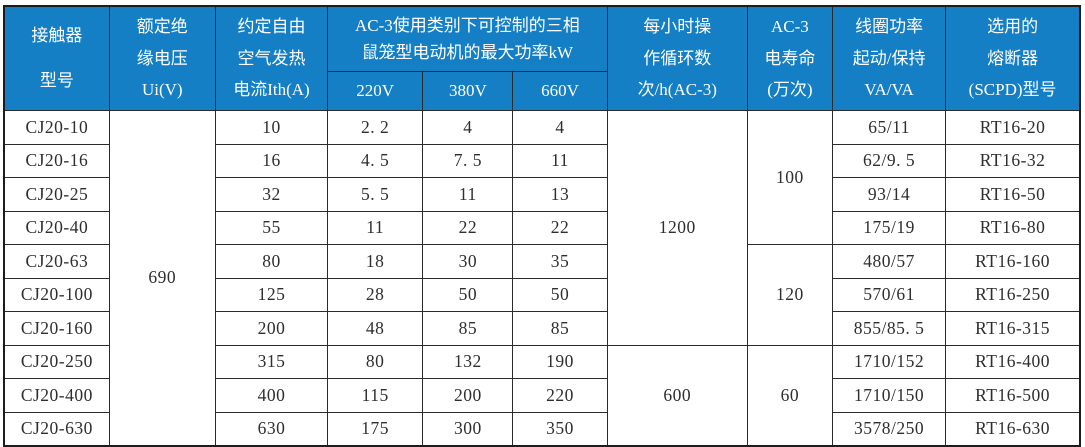  Describe the element at coordinates (1012, 90) in the screenshot. I see `header-line: (SCPD)型号` at that location.